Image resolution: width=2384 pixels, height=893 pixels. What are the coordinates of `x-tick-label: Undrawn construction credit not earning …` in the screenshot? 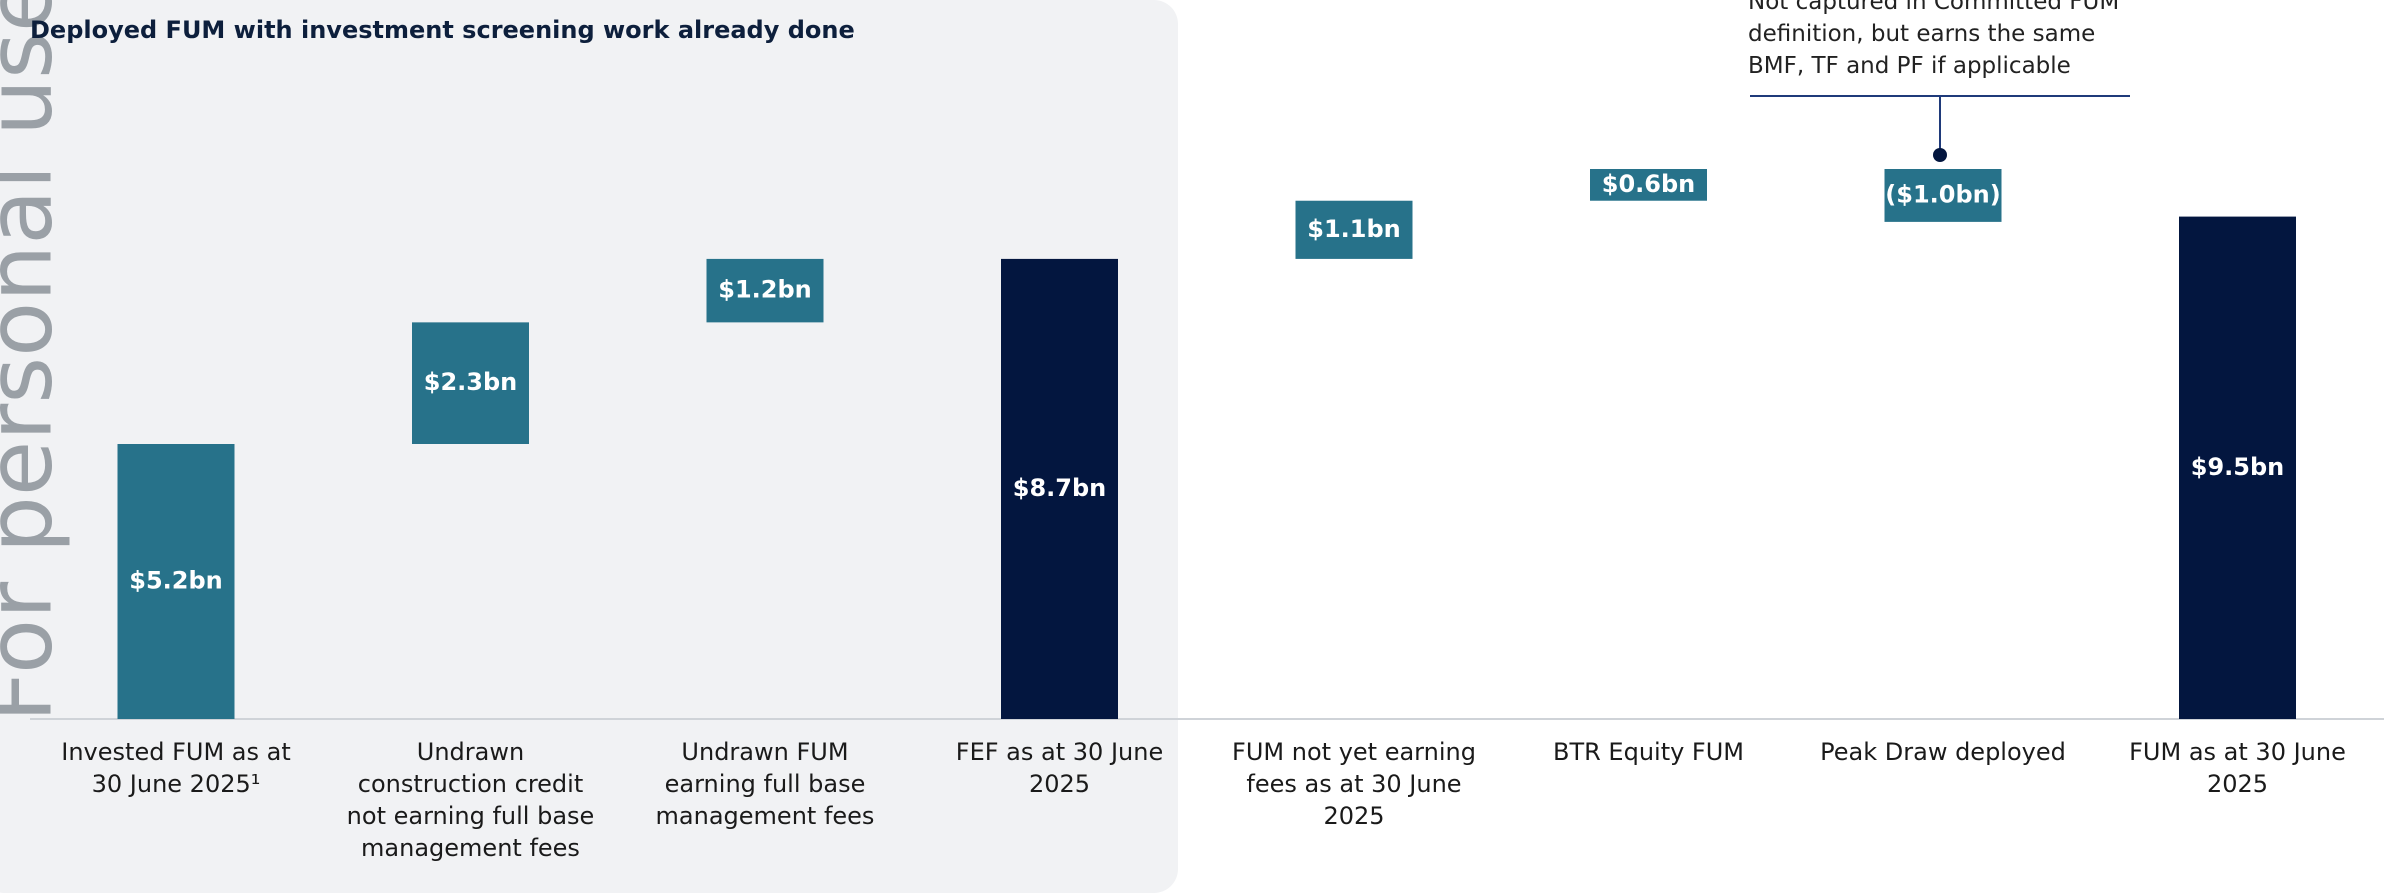 It's located at (470, 800).